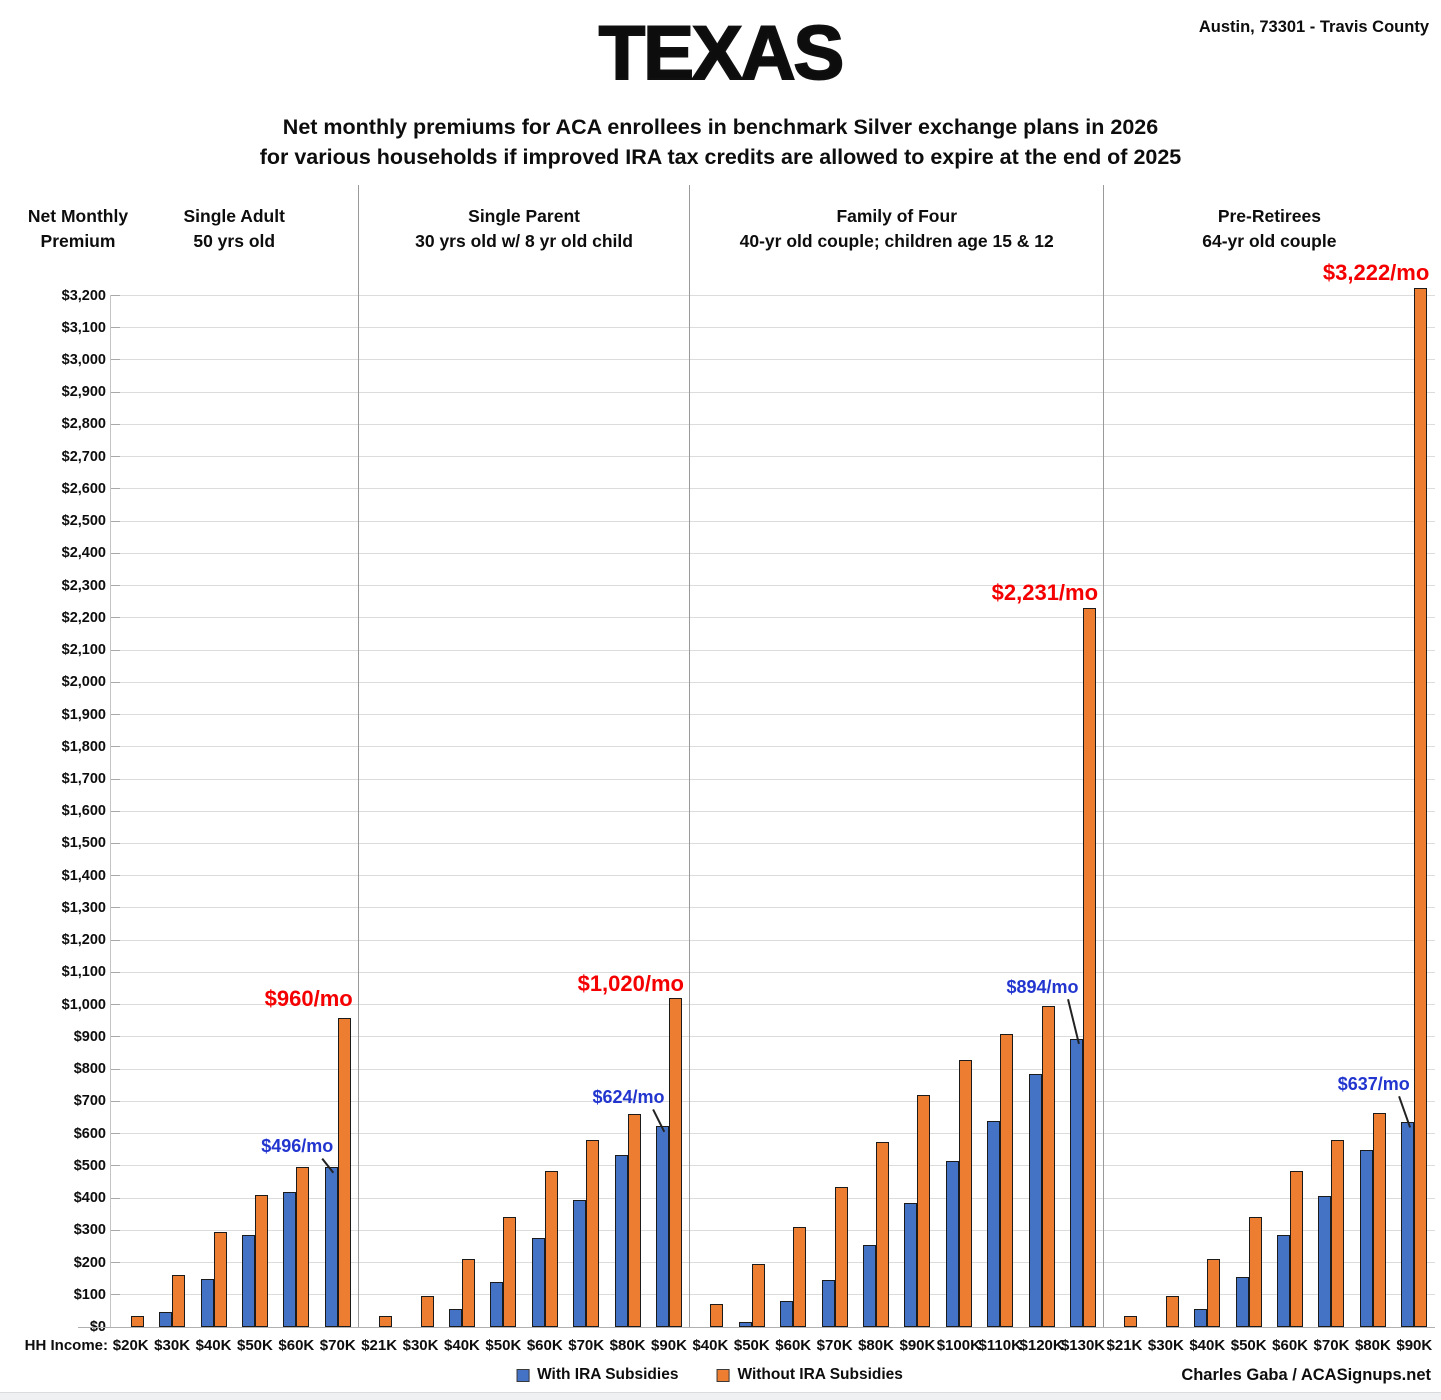  Describe the element at coordinates (809, 1375) in the screenshot. I see `legend-item-without-ira: Without IRA Subsidies` at that location.